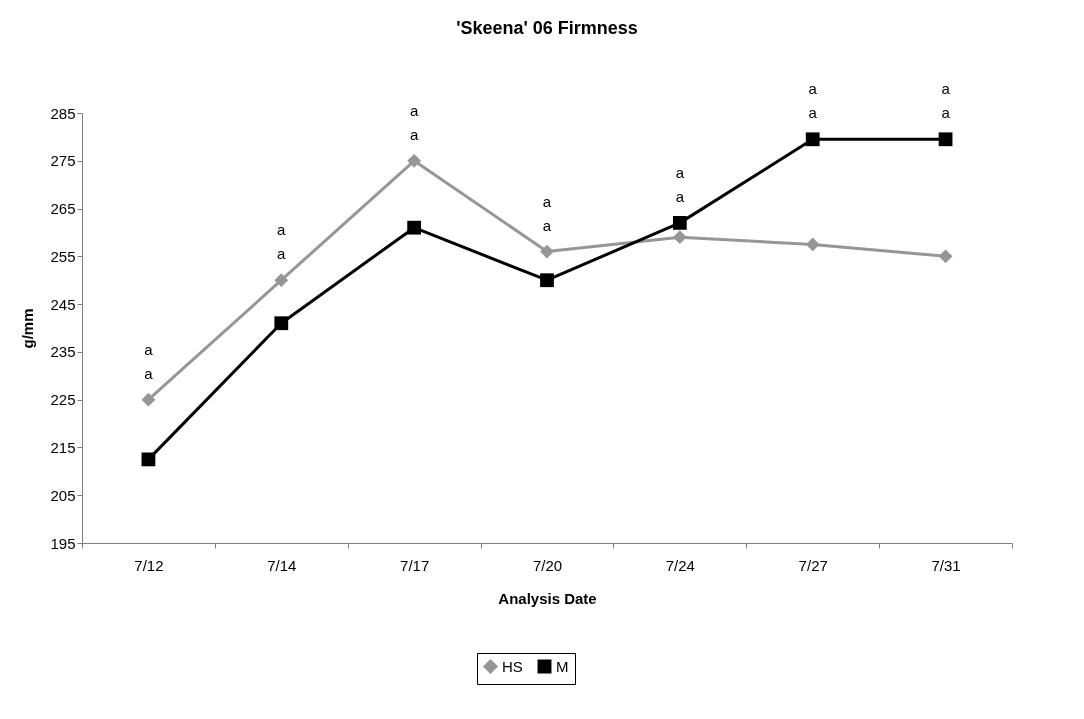 This screenshot has width=1084, height=719. I want to click on y-tick-label: 225, so click(63, 400).